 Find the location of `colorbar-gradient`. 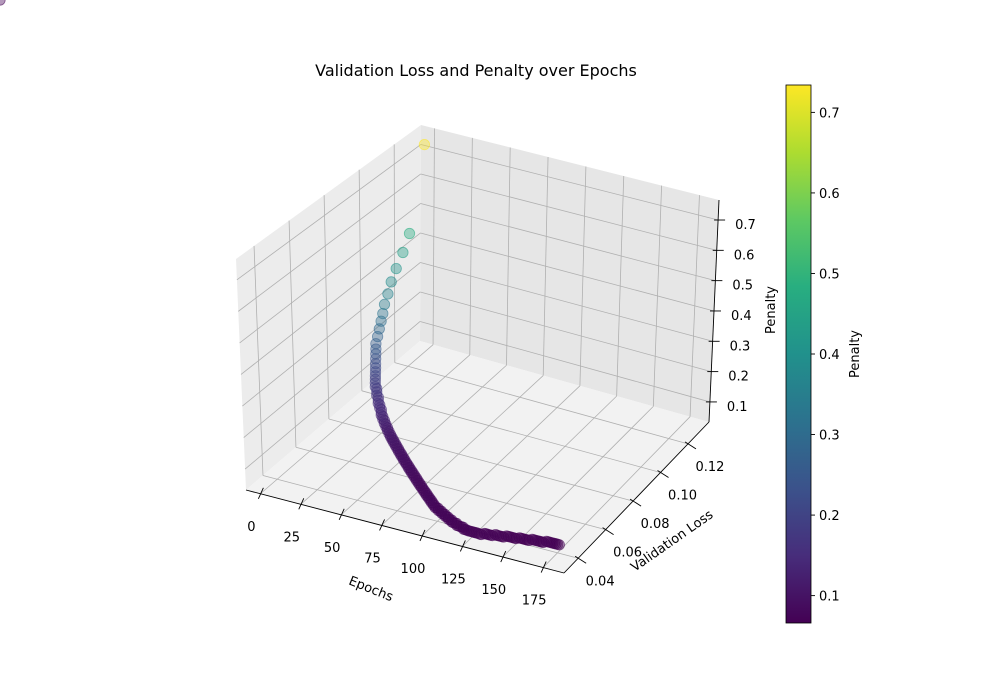

colorbar-gradient is located at coordinates (798, 354).